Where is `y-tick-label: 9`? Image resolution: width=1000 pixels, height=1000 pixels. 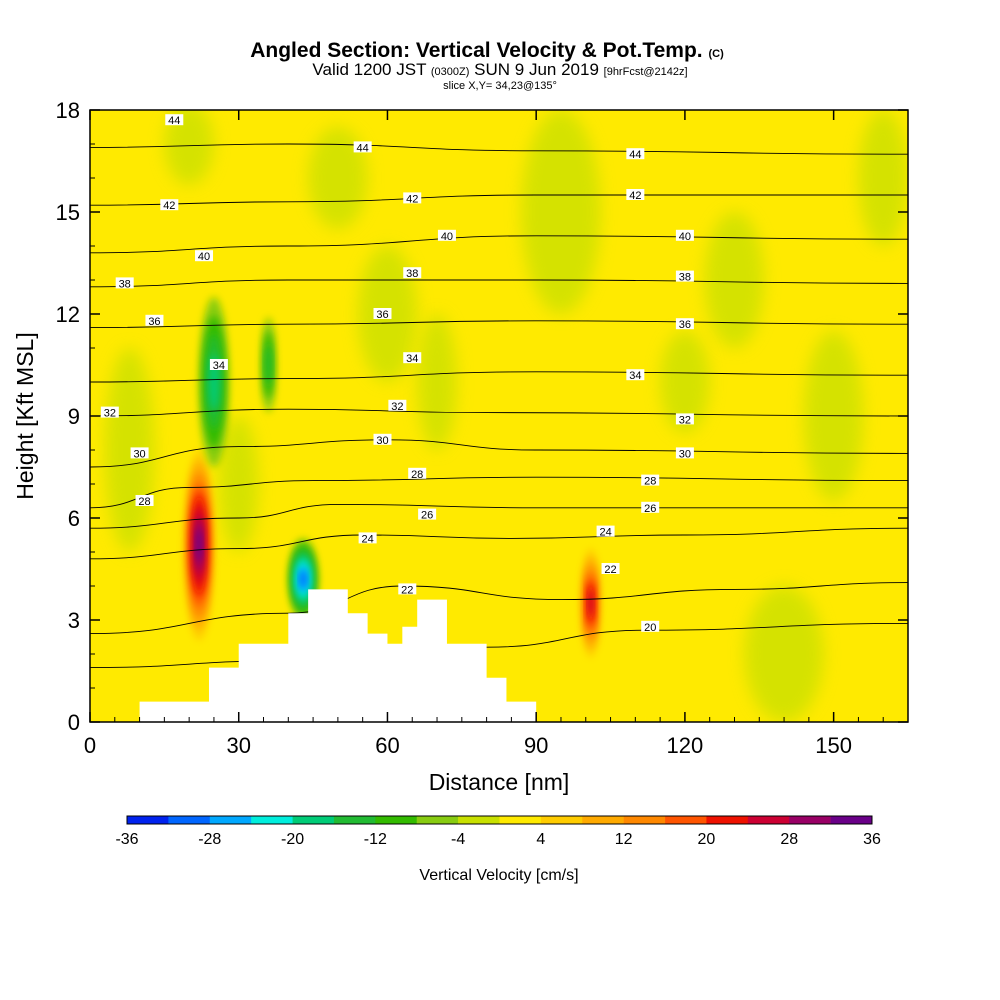
y-tick-label: 9 is located at coordinates (74, 416).